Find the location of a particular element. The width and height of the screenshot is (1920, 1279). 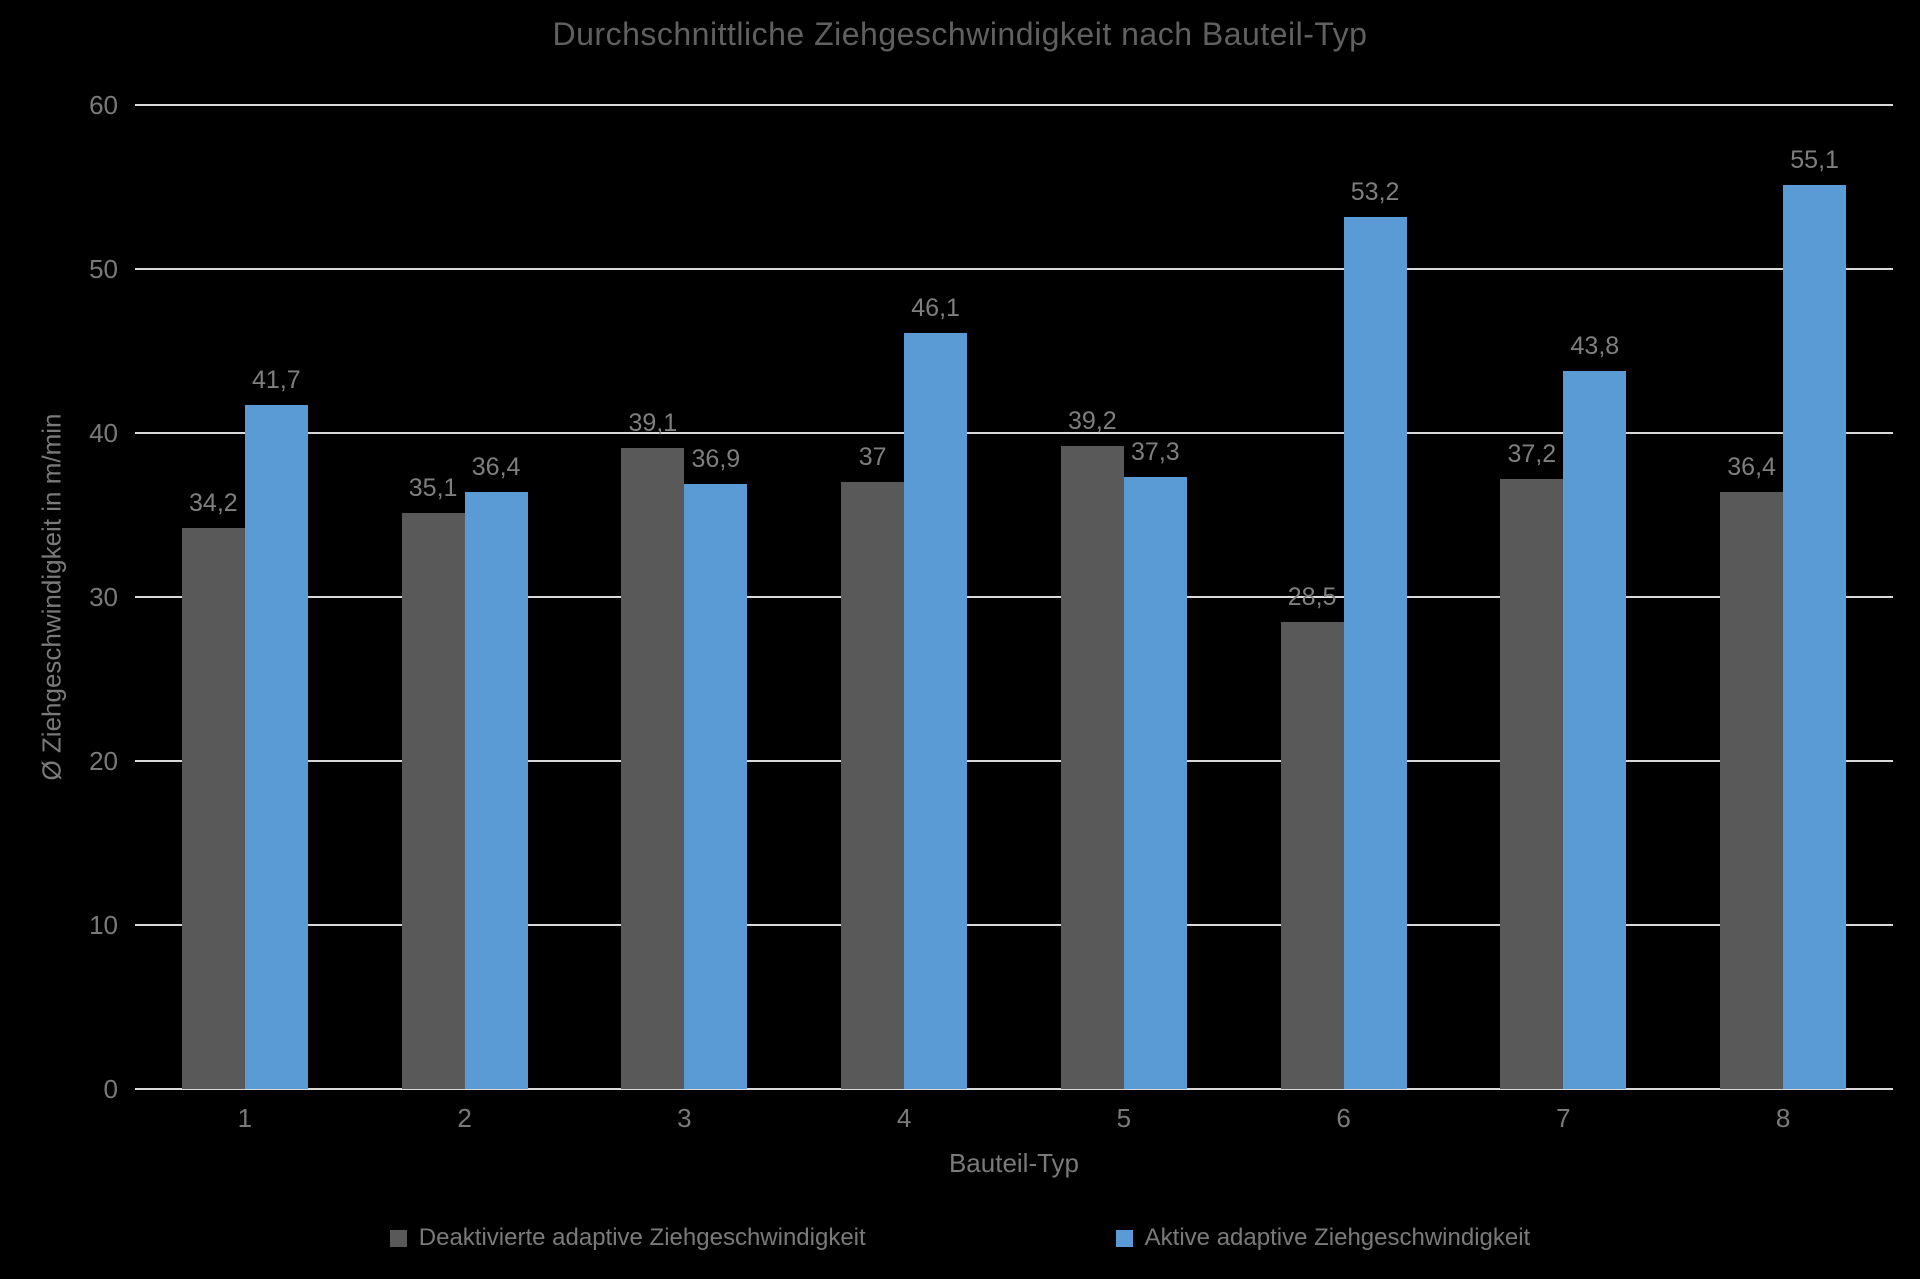

data-label-series2-cat6: 53,2 is located at coordinates (1375, 191).